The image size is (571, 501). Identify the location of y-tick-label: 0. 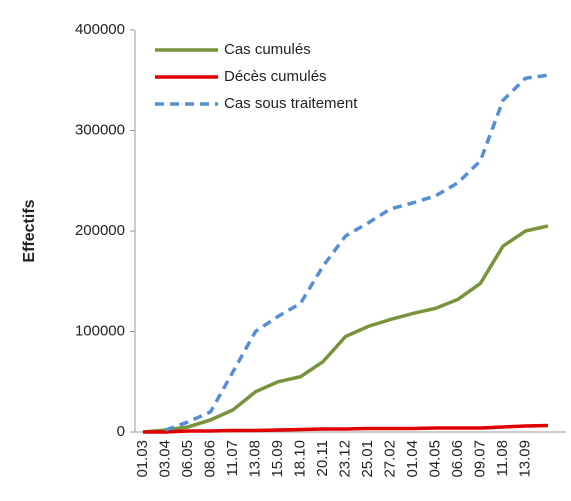
(121, 431).